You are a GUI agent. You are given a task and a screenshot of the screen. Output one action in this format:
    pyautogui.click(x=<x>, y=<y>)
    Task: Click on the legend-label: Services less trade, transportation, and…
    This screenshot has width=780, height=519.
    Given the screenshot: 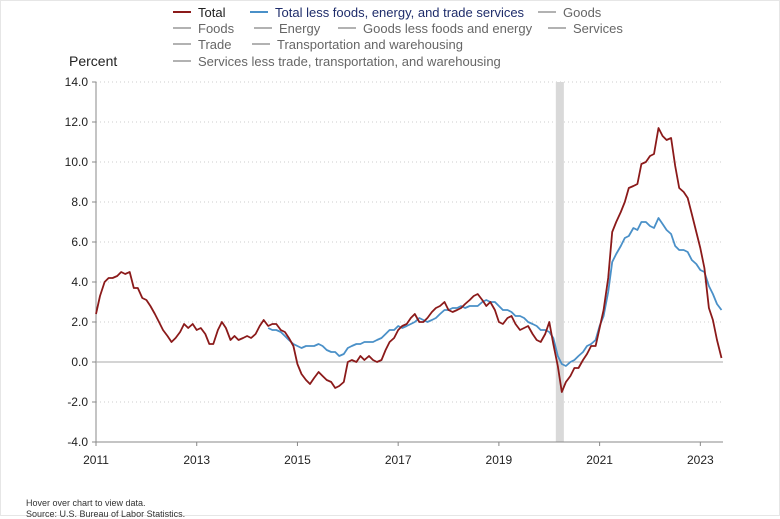 What is the action you would take?
    pyautogui.click(x=349, y=61)
    